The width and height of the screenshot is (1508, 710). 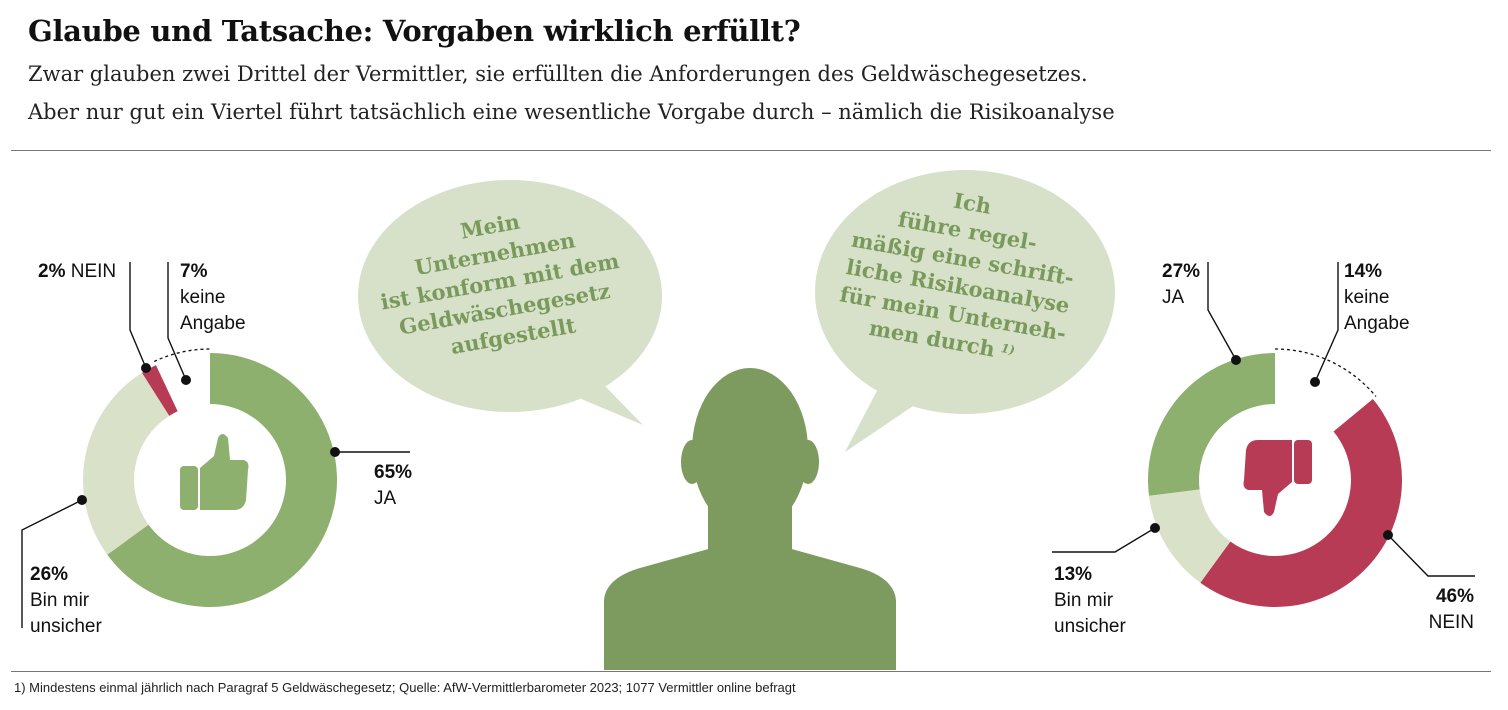 I want to click on donut-chart-left, so click(x=210, y=478).